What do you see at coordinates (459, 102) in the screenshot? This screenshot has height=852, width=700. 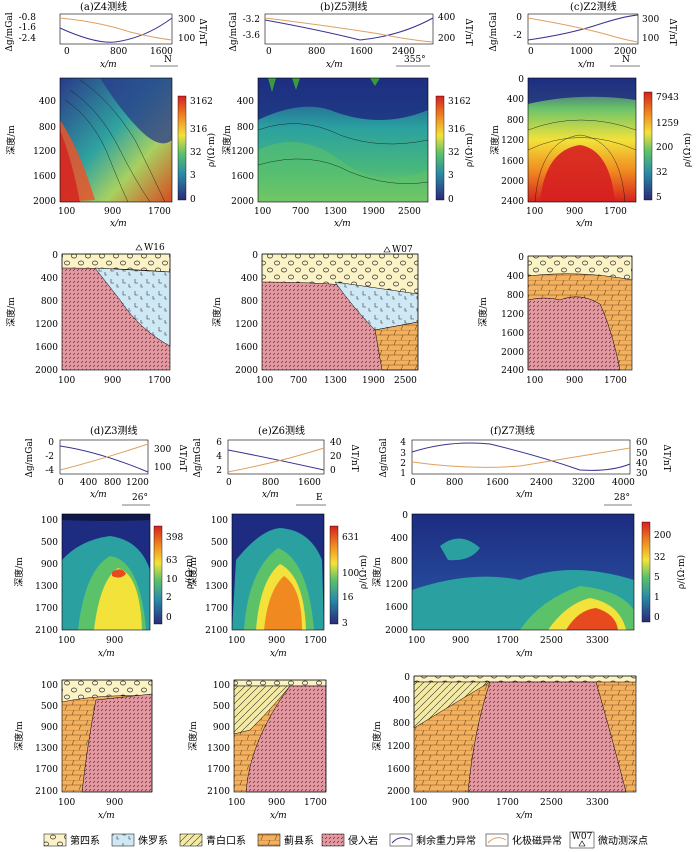 I see `cbar-tick: 3162` at bounding box center [459, 102].